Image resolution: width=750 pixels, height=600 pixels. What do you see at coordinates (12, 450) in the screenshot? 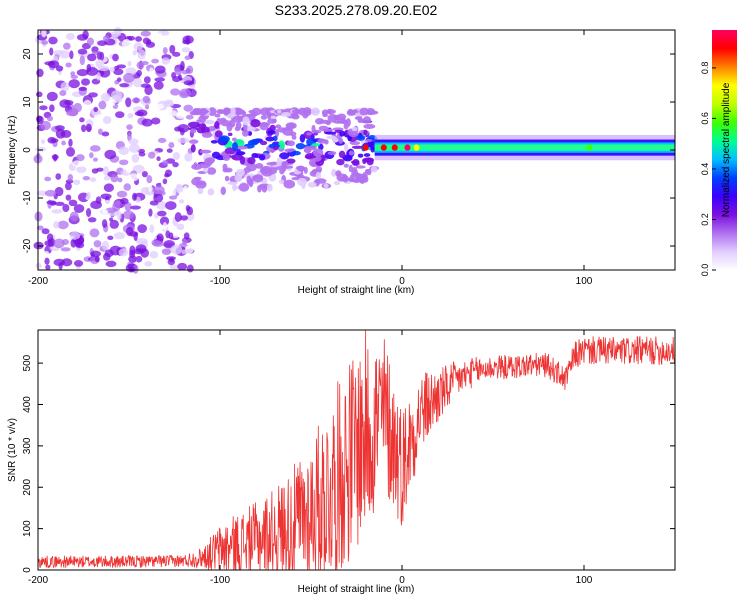
I see `snr-y-label: SNR (10 * v/v)` at bounding box center [12, 450].